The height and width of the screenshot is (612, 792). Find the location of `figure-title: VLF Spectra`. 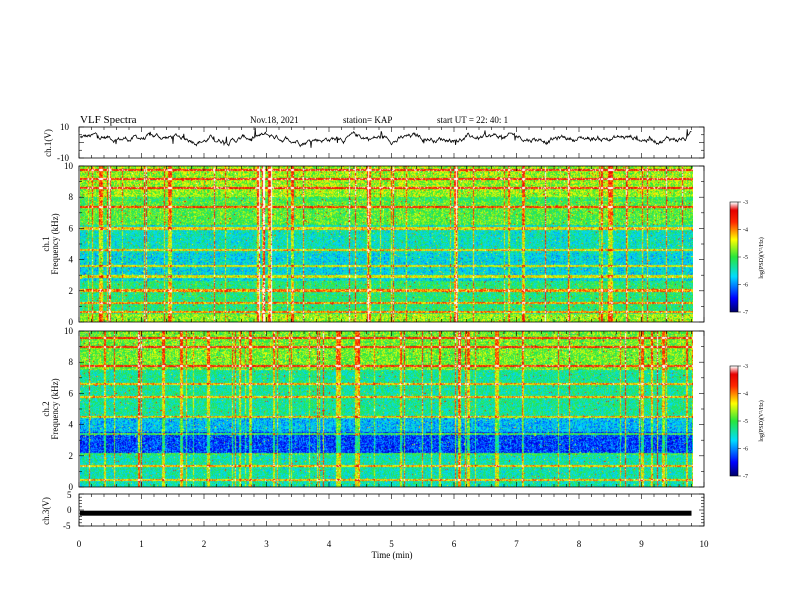

figure-title: VLF Spectra is located at coordinates (108, 120).